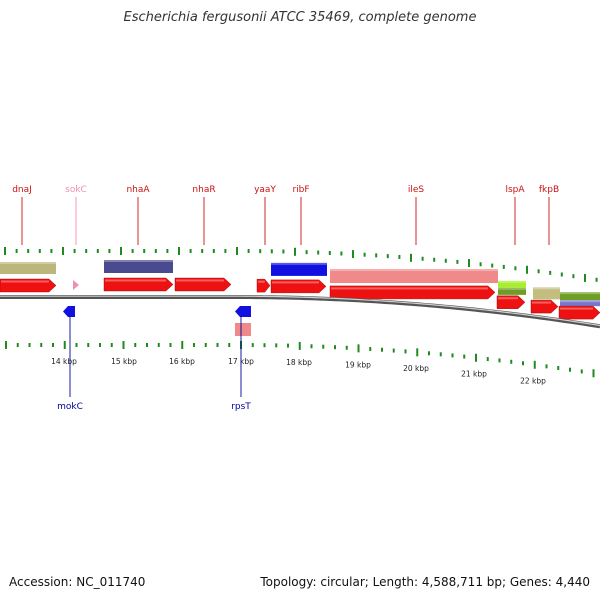 This screenshot has width=600, height=600. I want to click on backbone-highlight, so click(300, 311).